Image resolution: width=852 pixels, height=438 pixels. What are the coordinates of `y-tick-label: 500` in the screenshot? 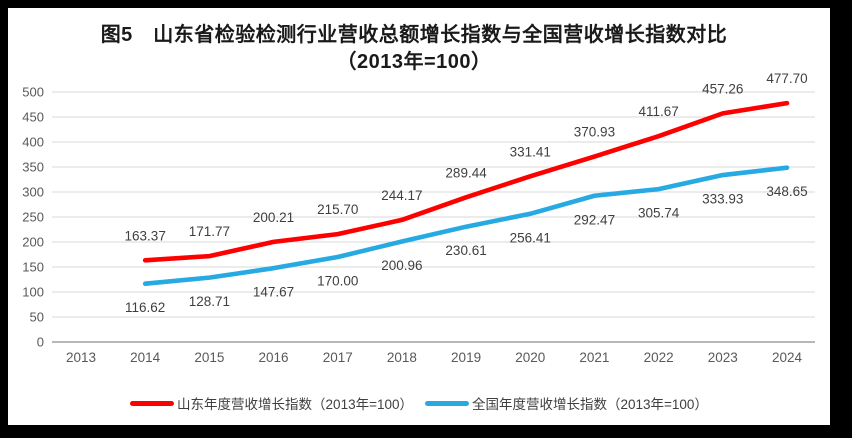 It's located at (33, 92).